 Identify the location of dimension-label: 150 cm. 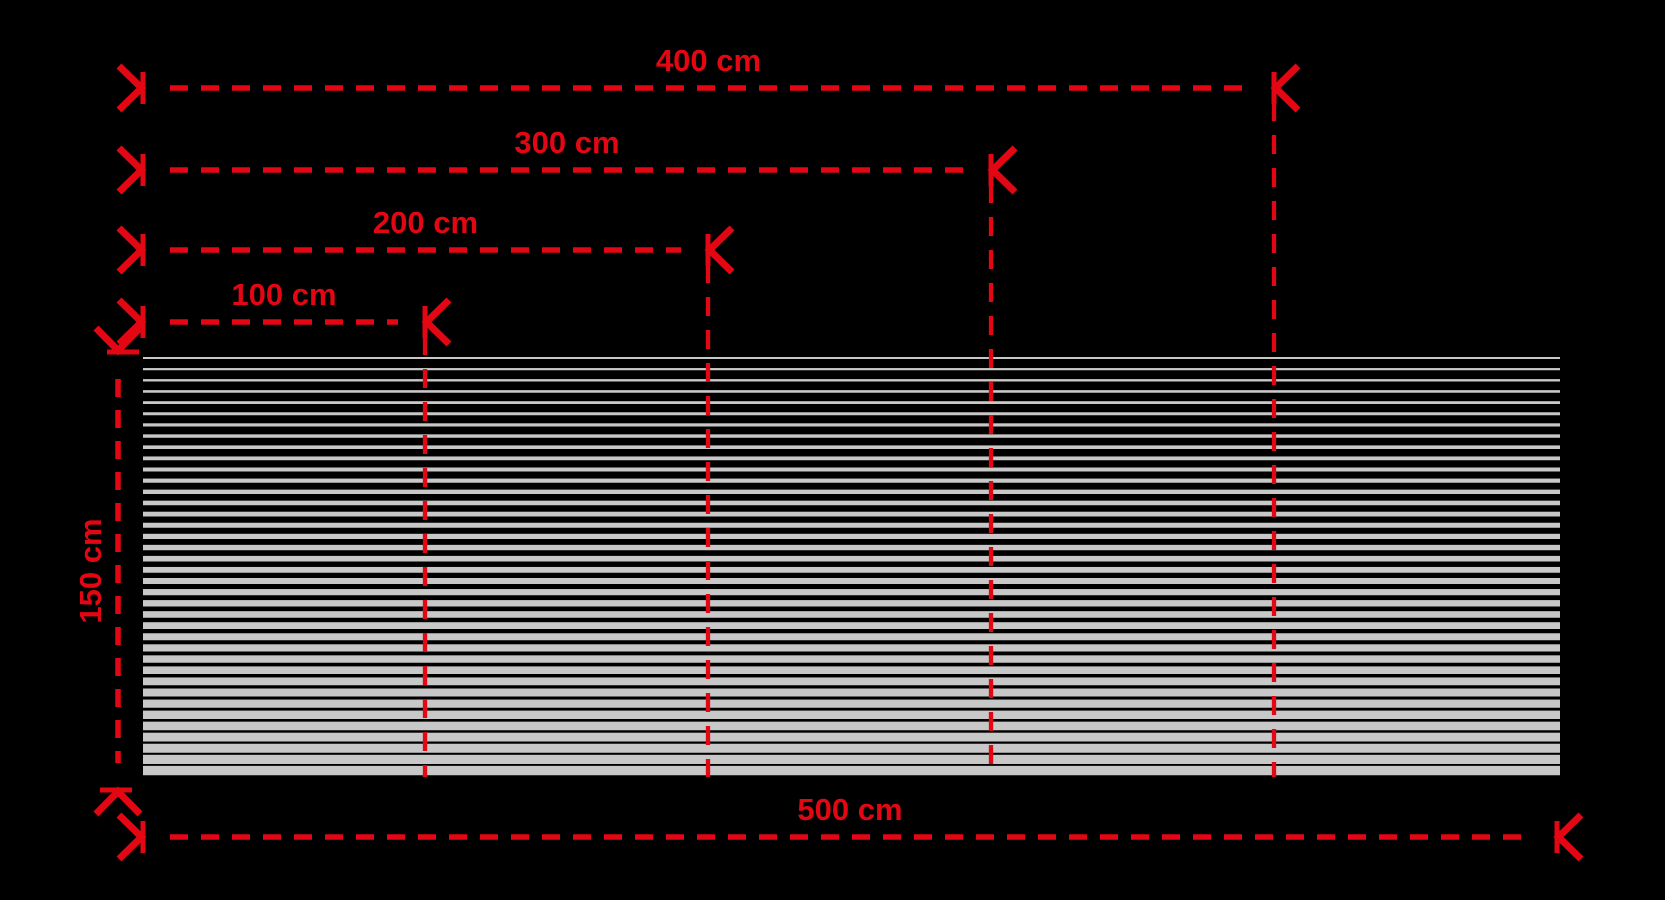
(90, 570).